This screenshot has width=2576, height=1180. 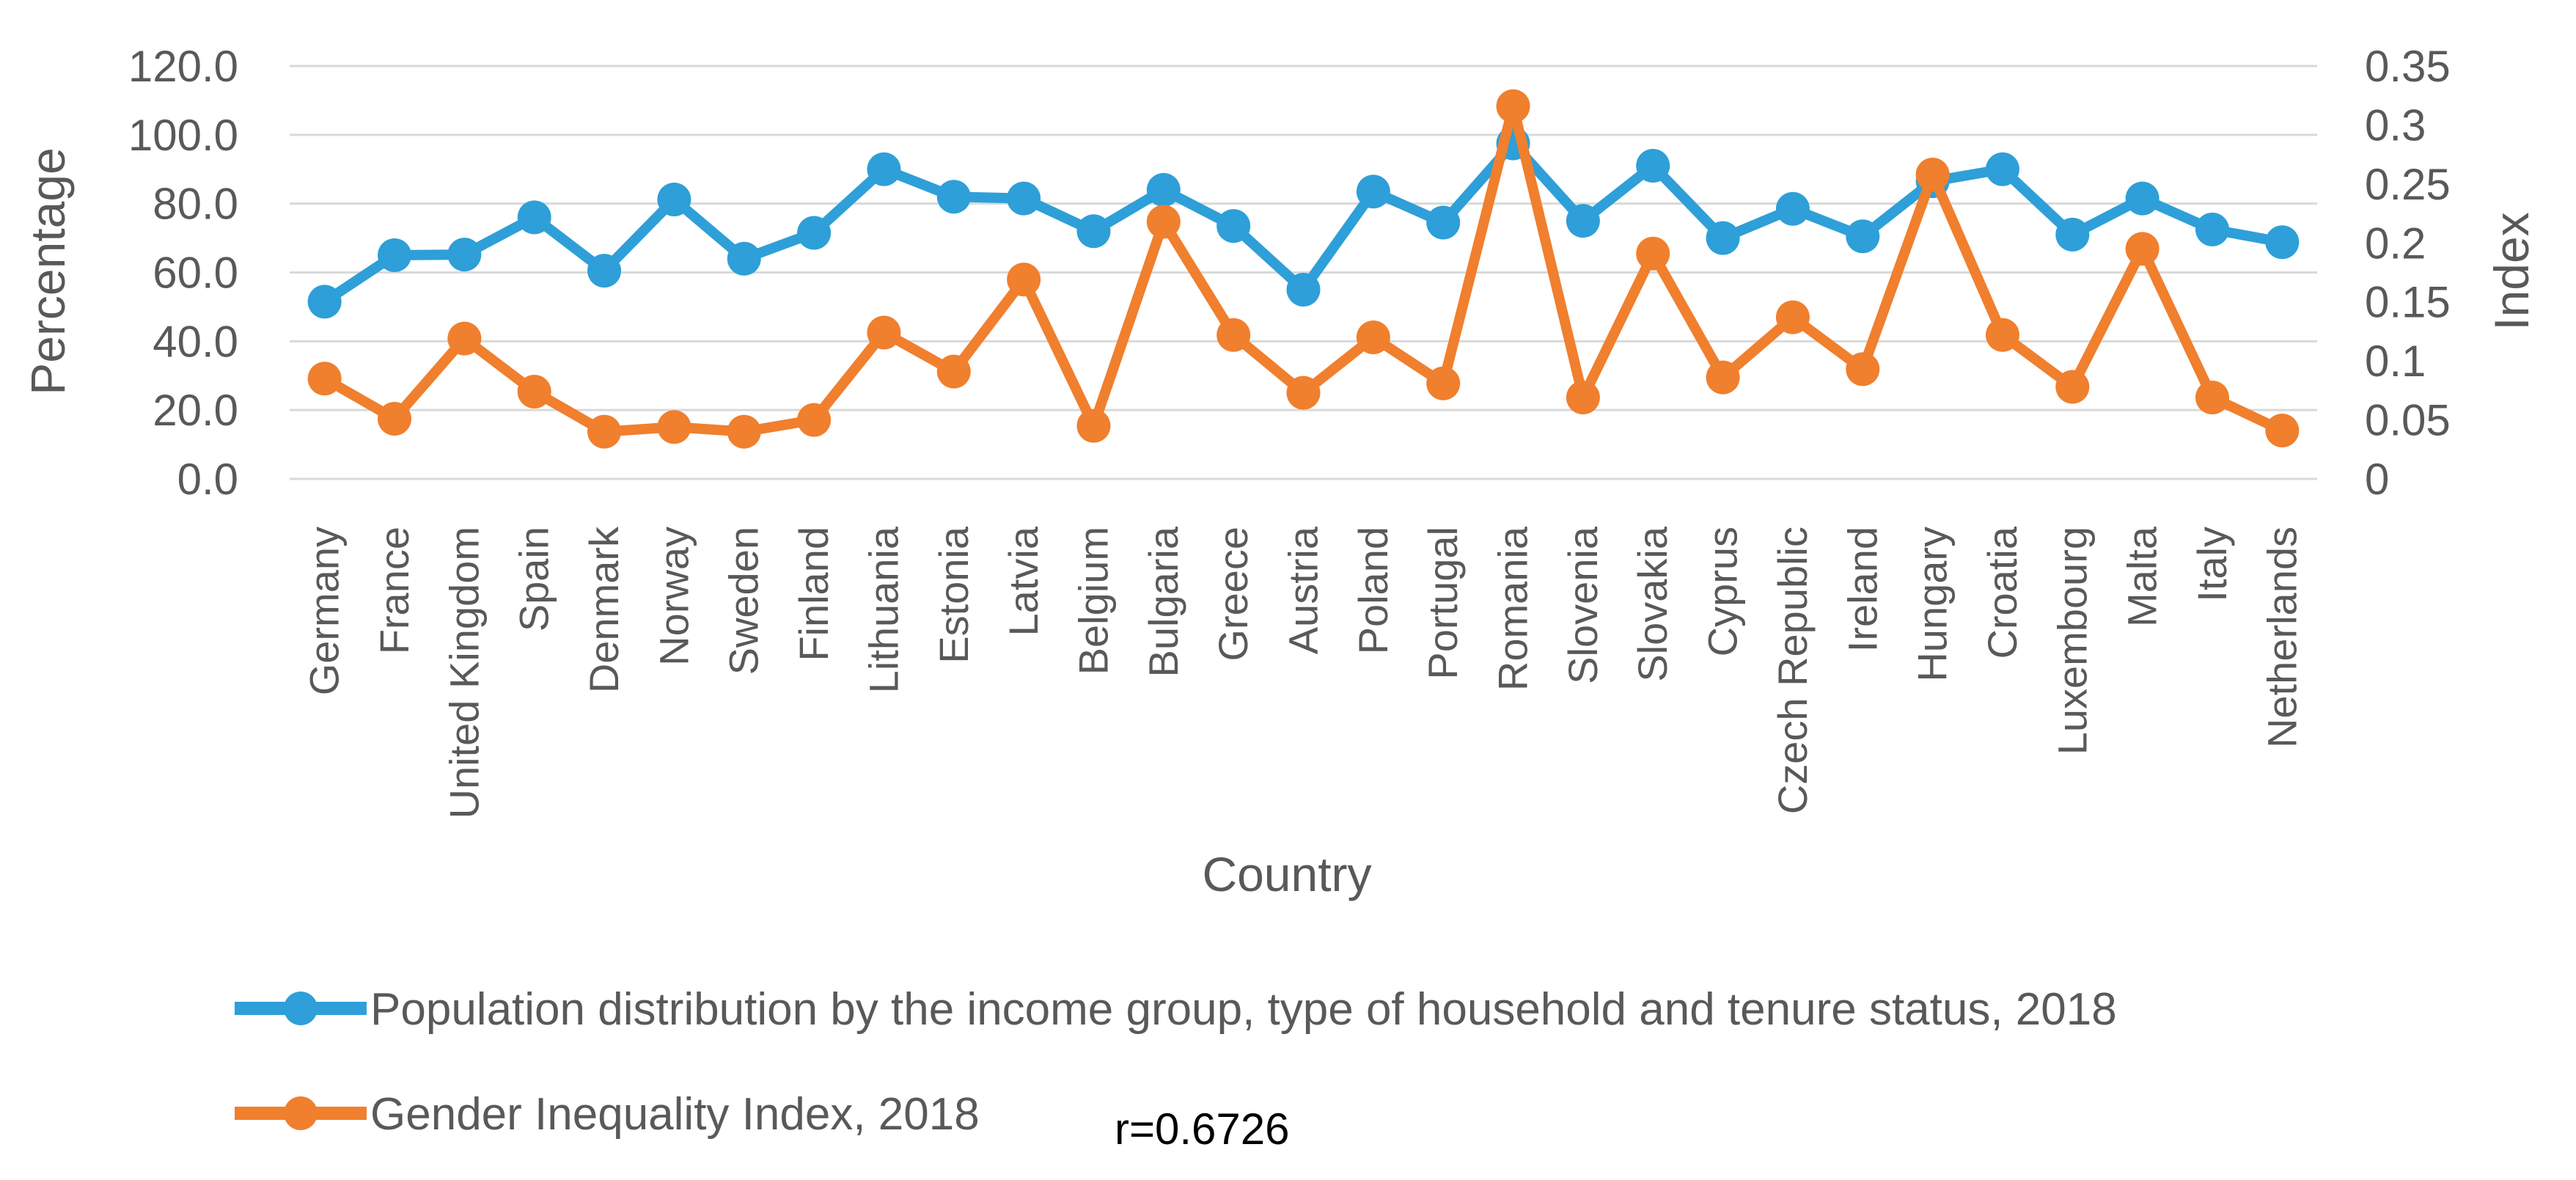 What do you see at coordinates (196, 411) in the screenshot?
I see `y-tick-label: 20.0` at bounding box center [196, 411].